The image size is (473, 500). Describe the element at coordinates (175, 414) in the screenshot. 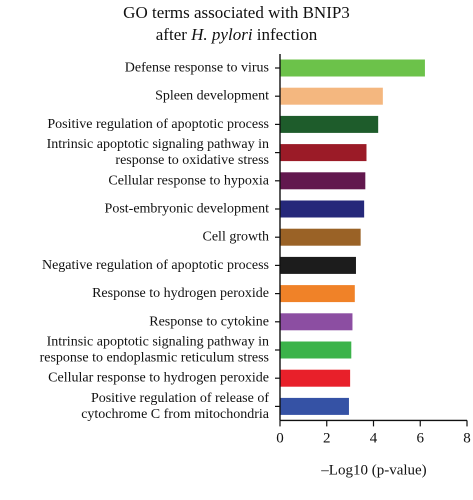

I see `category-label-13-line2: cytochrome C from mitochondria` at that location.